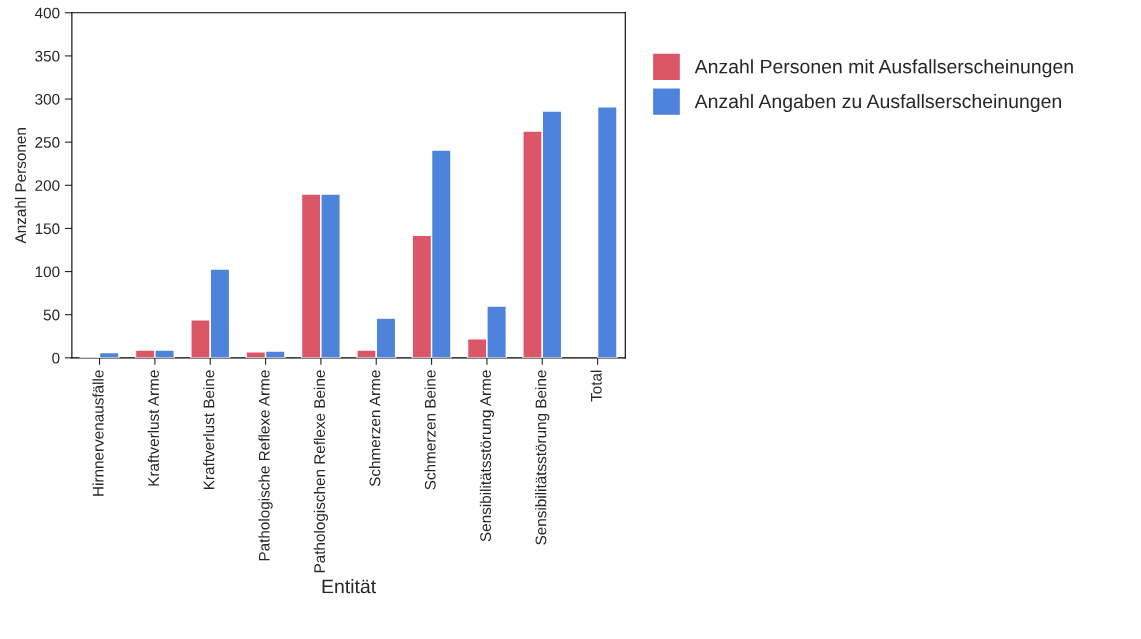 This screenshot has width=1141, height=639. I want to click on bar, so click(607, 232).